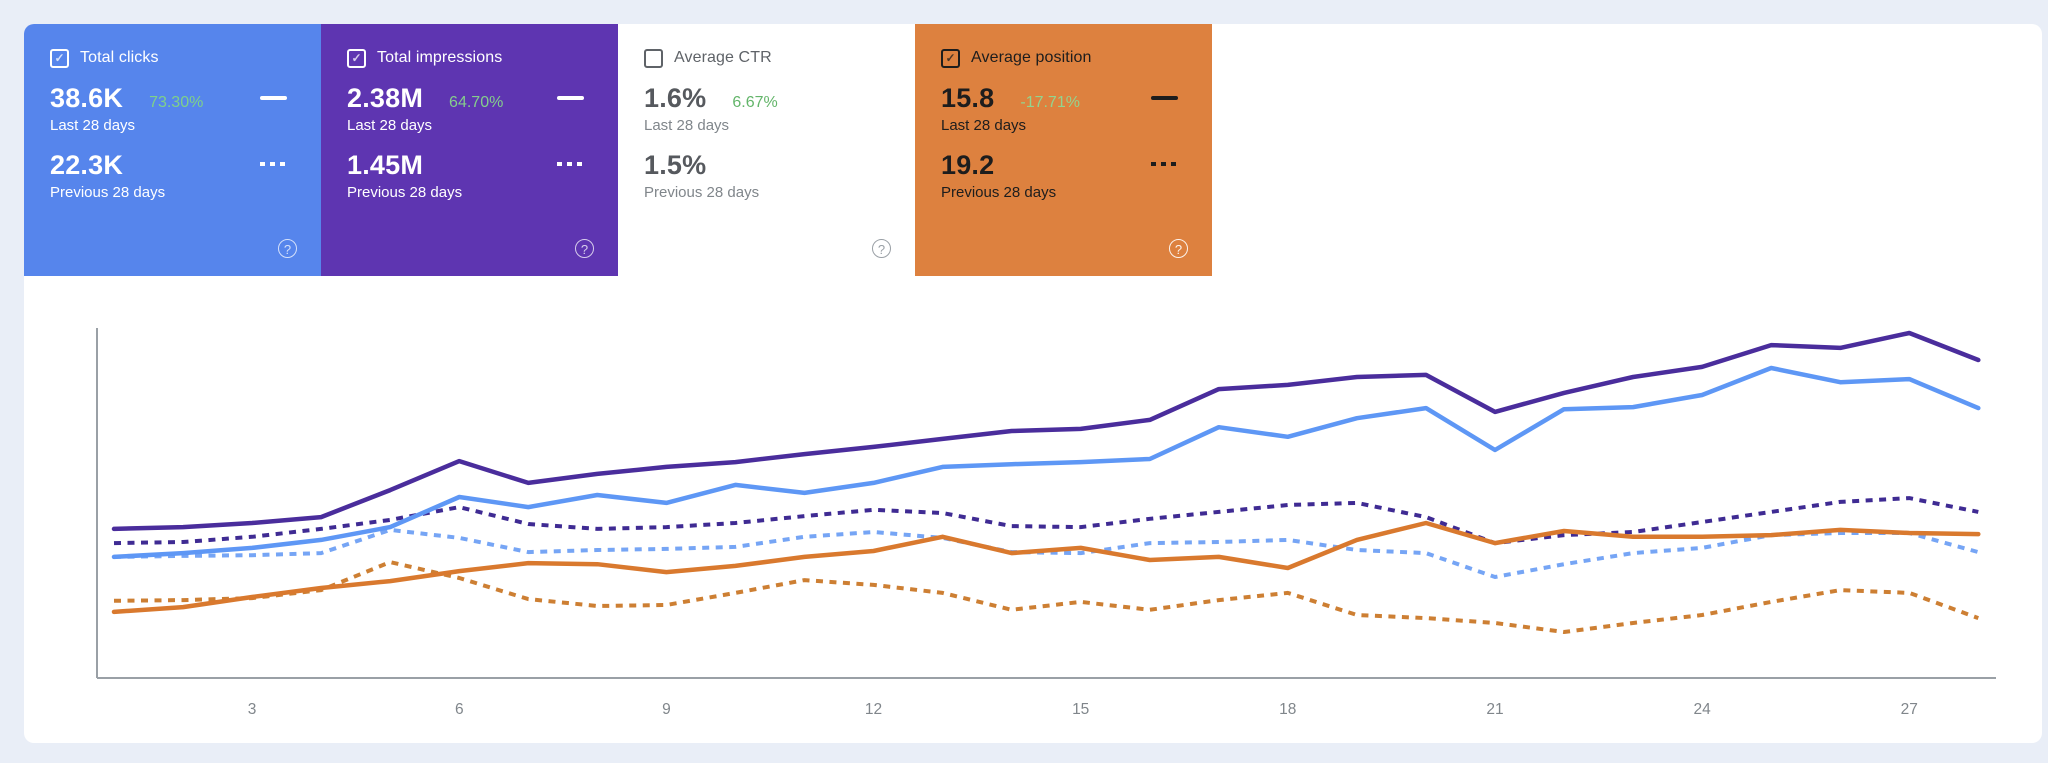 This screenshot has height=763, width=2048. I want to click on chart-line-average-position-last-28-days, so click(1046, 567).